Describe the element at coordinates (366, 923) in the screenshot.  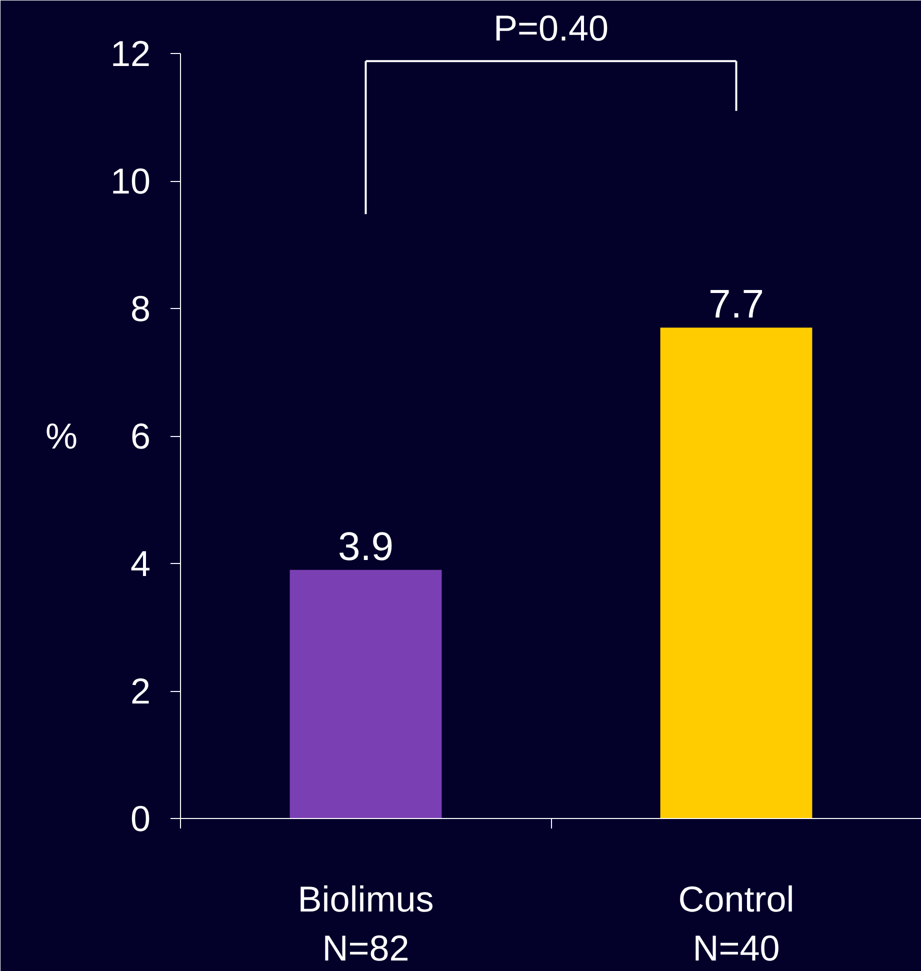
I see `x-tick-label: Biolimus N=82` at that location.